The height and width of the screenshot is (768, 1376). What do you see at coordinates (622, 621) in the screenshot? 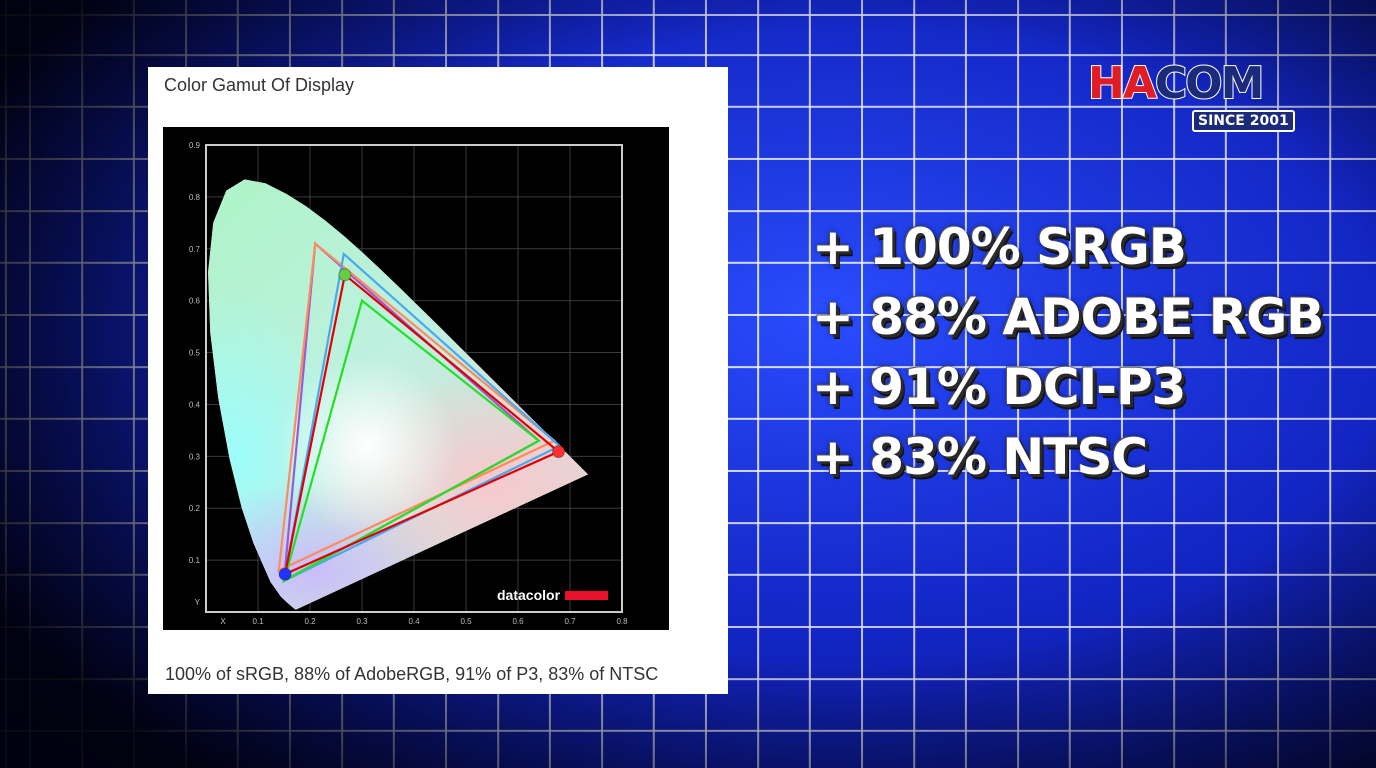
I see `x-tick-label: 0.8` at bounding box center [622, 621].